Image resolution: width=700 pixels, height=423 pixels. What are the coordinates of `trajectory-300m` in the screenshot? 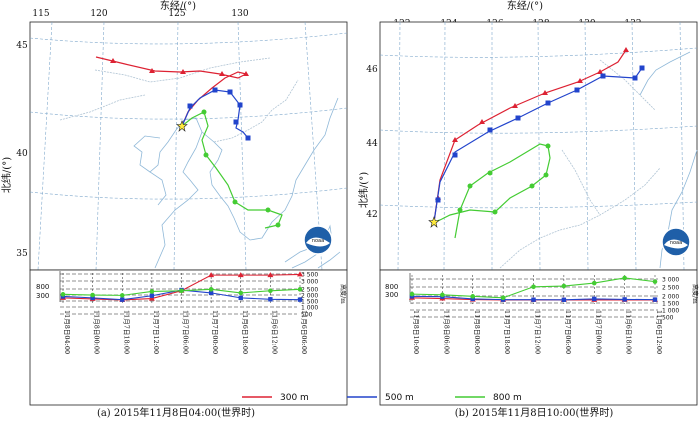 It's located at (530, 136).